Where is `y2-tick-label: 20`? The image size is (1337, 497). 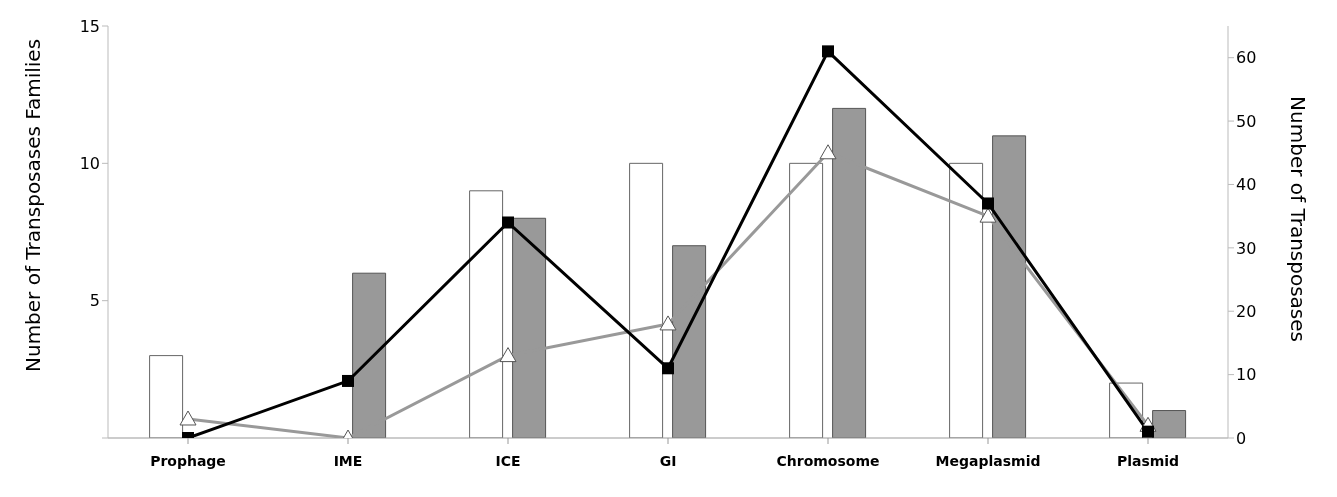 y2-tick-label: 20 is located at coordinates (1246, 311).